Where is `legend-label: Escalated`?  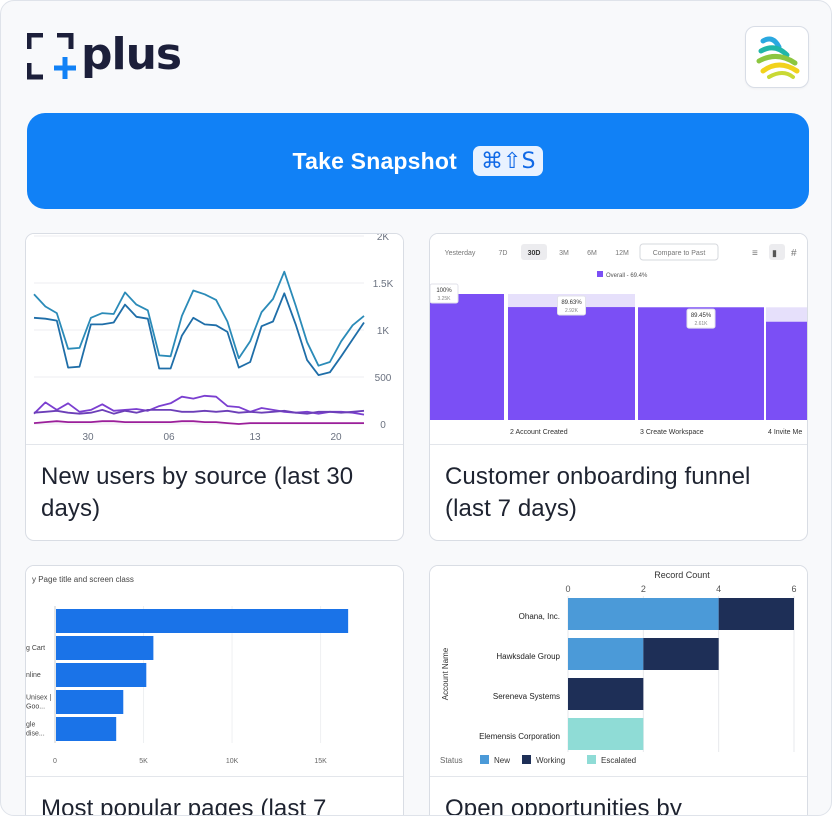 legend-label: Escalated is located at coordinates (618, 760).